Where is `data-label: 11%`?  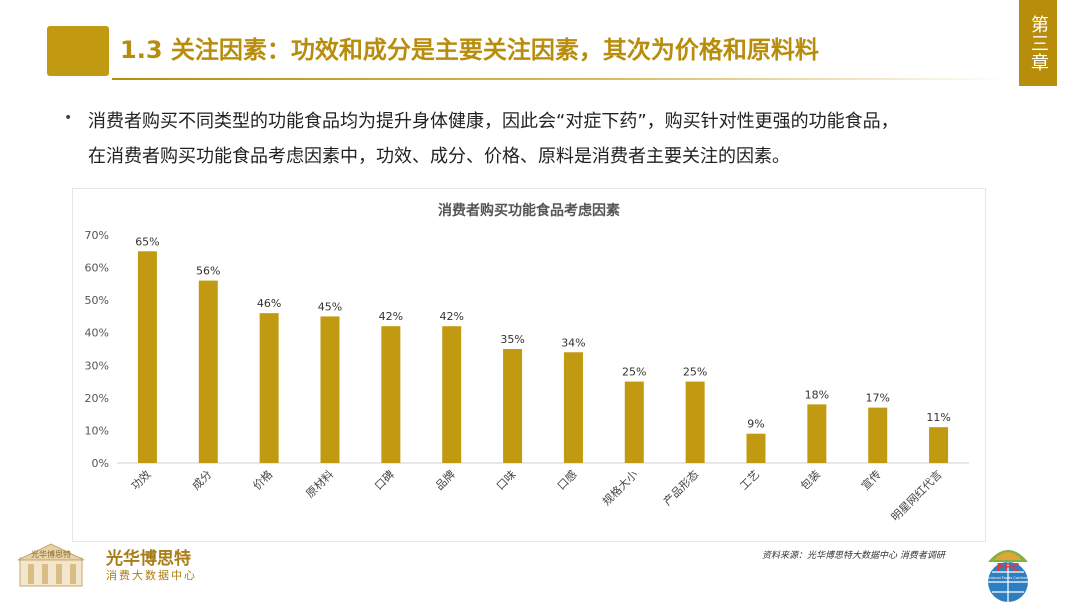
data-label: 11% is located at coordinates (938, 417).